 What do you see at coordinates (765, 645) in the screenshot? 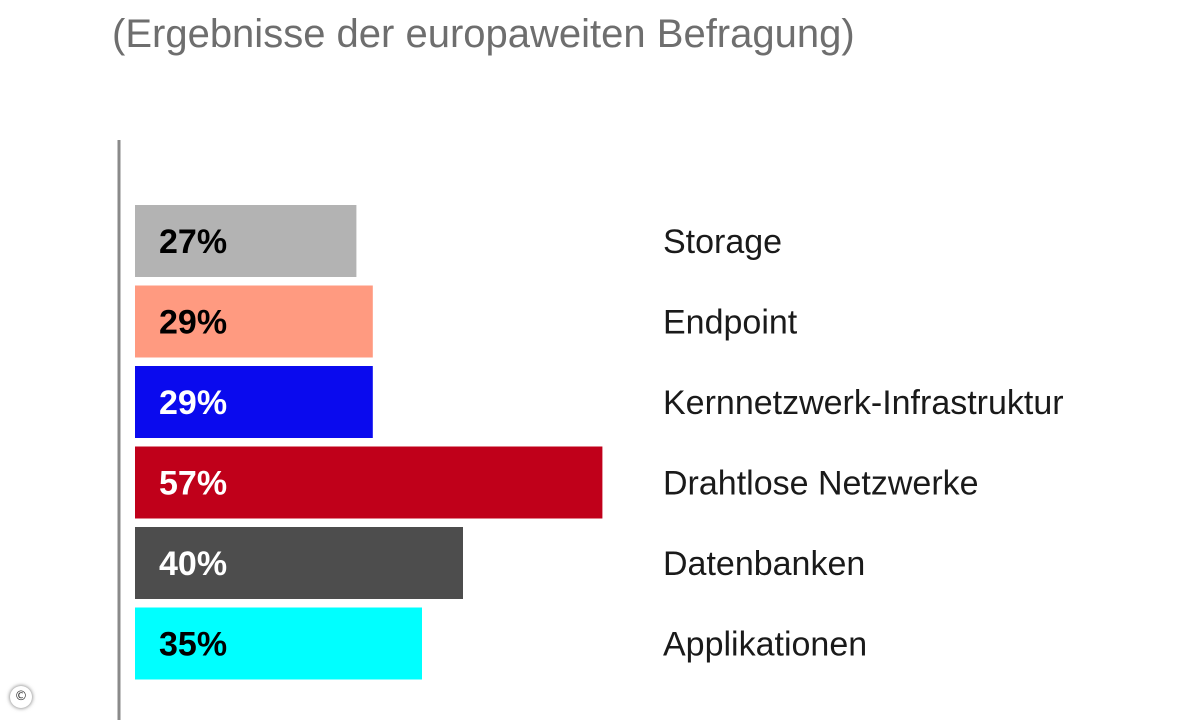
I see `category-label: Applikationen` at bounding box center [765, 645].